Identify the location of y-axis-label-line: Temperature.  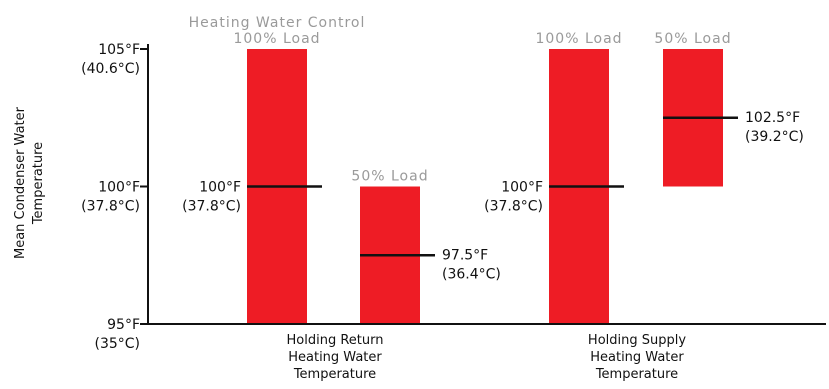
(38, 183).